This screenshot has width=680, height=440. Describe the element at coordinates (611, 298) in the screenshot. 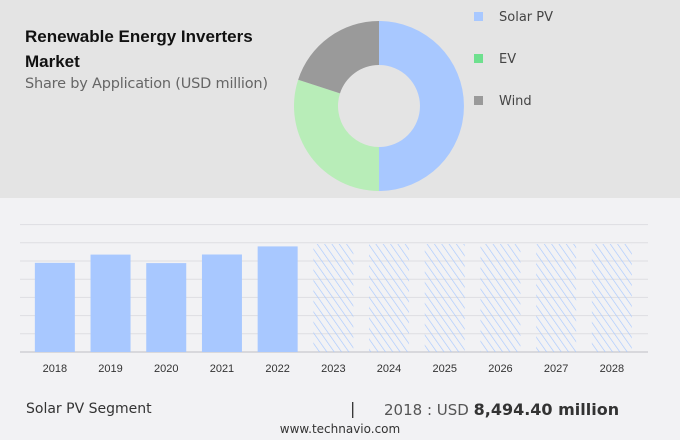

I see `forecast-bar-2028` at that location.